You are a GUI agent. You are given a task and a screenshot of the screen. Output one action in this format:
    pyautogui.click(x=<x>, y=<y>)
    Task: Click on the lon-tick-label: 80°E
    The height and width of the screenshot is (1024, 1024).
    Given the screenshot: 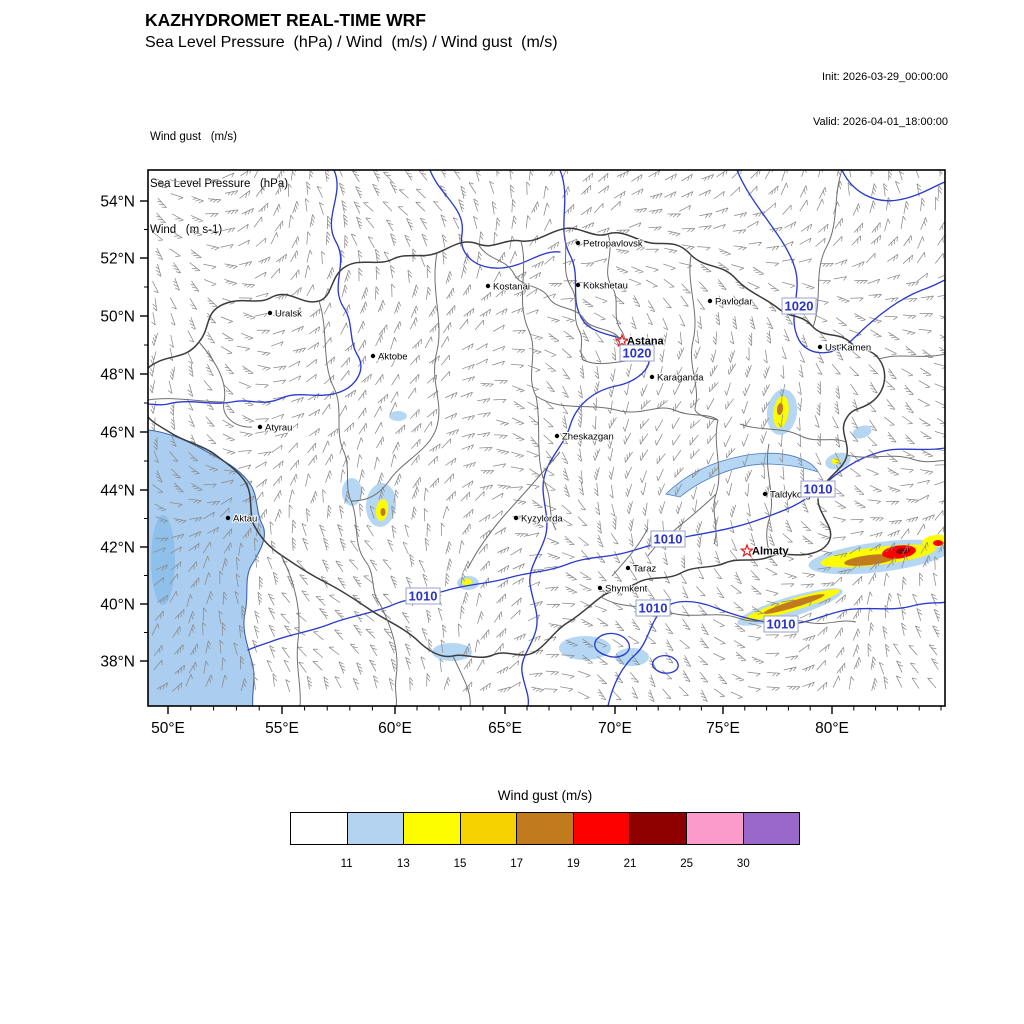 What is the action you would take?
    pyautogui.click(x=832, y=728)
    